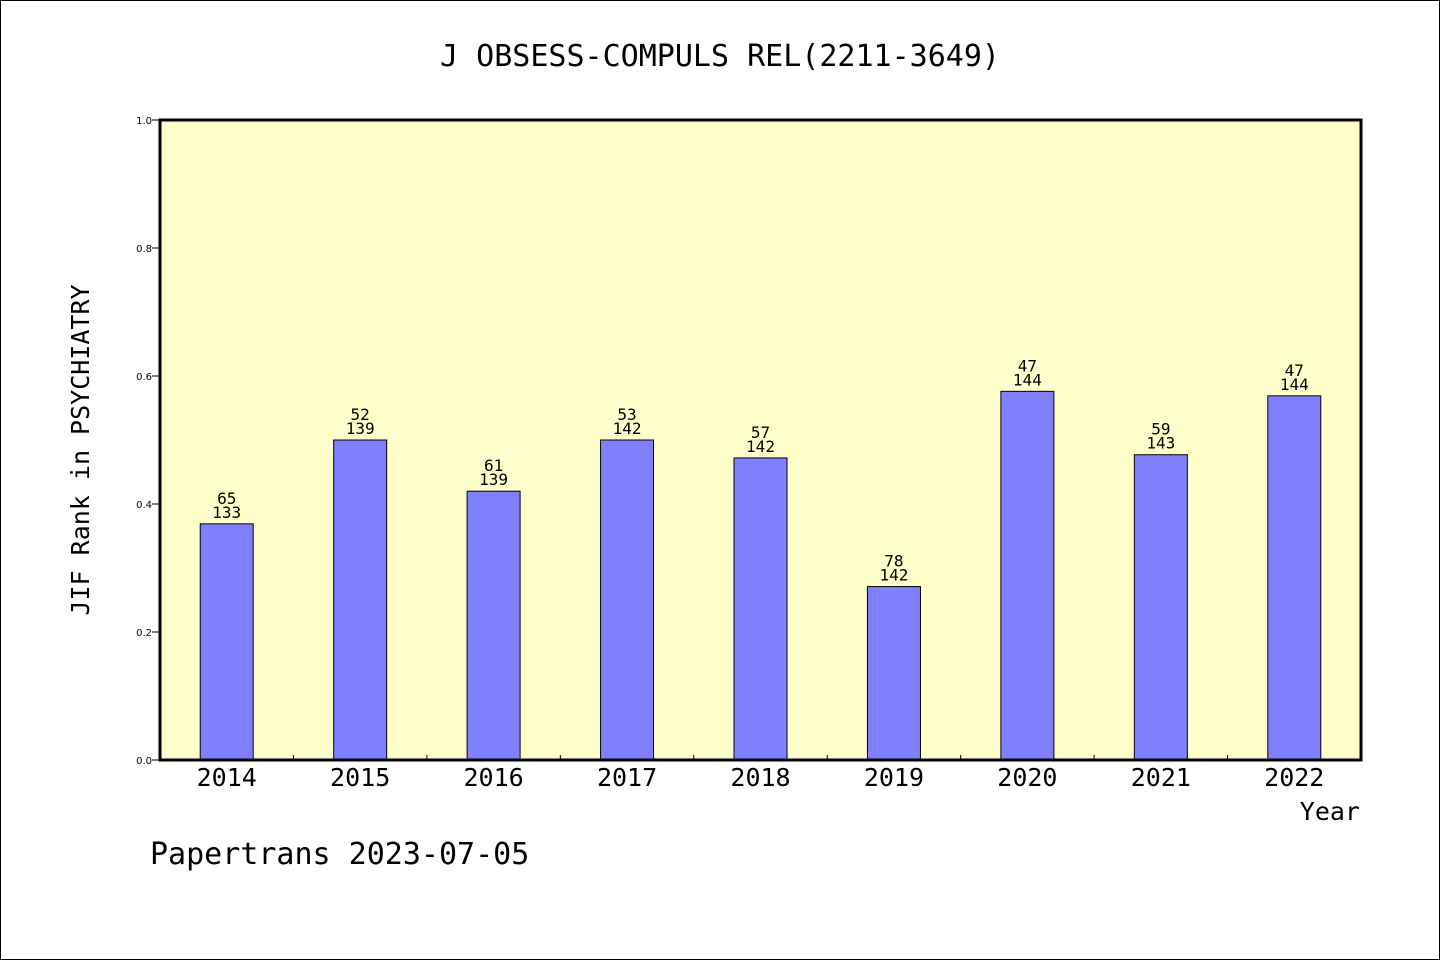 The height and width of the screenshot is (960, 1440). What do you see at coordinates (627, 777) in the screenshot?
I see `x-tick-label: 2017` at bounding box center [627, 777].